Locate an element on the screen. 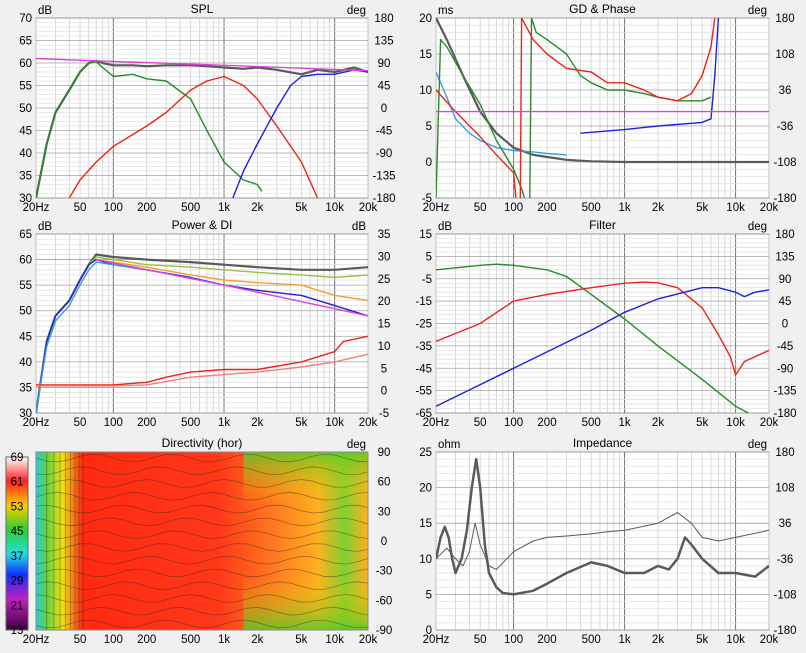 This screenshot has height=653, width=806. power-title: Power & DI is located at coordinates (202, 225).